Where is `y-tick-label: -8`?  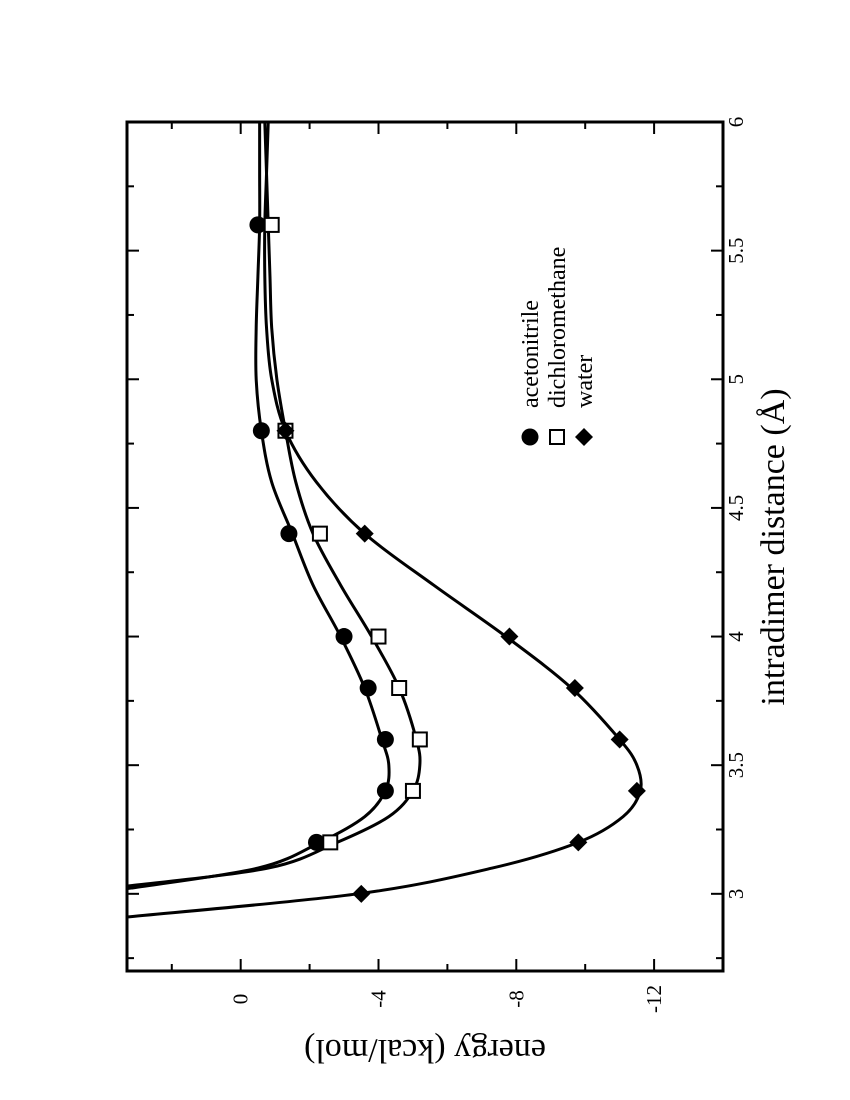 y-tick-label: -8 is located at coordinates (516, 999).